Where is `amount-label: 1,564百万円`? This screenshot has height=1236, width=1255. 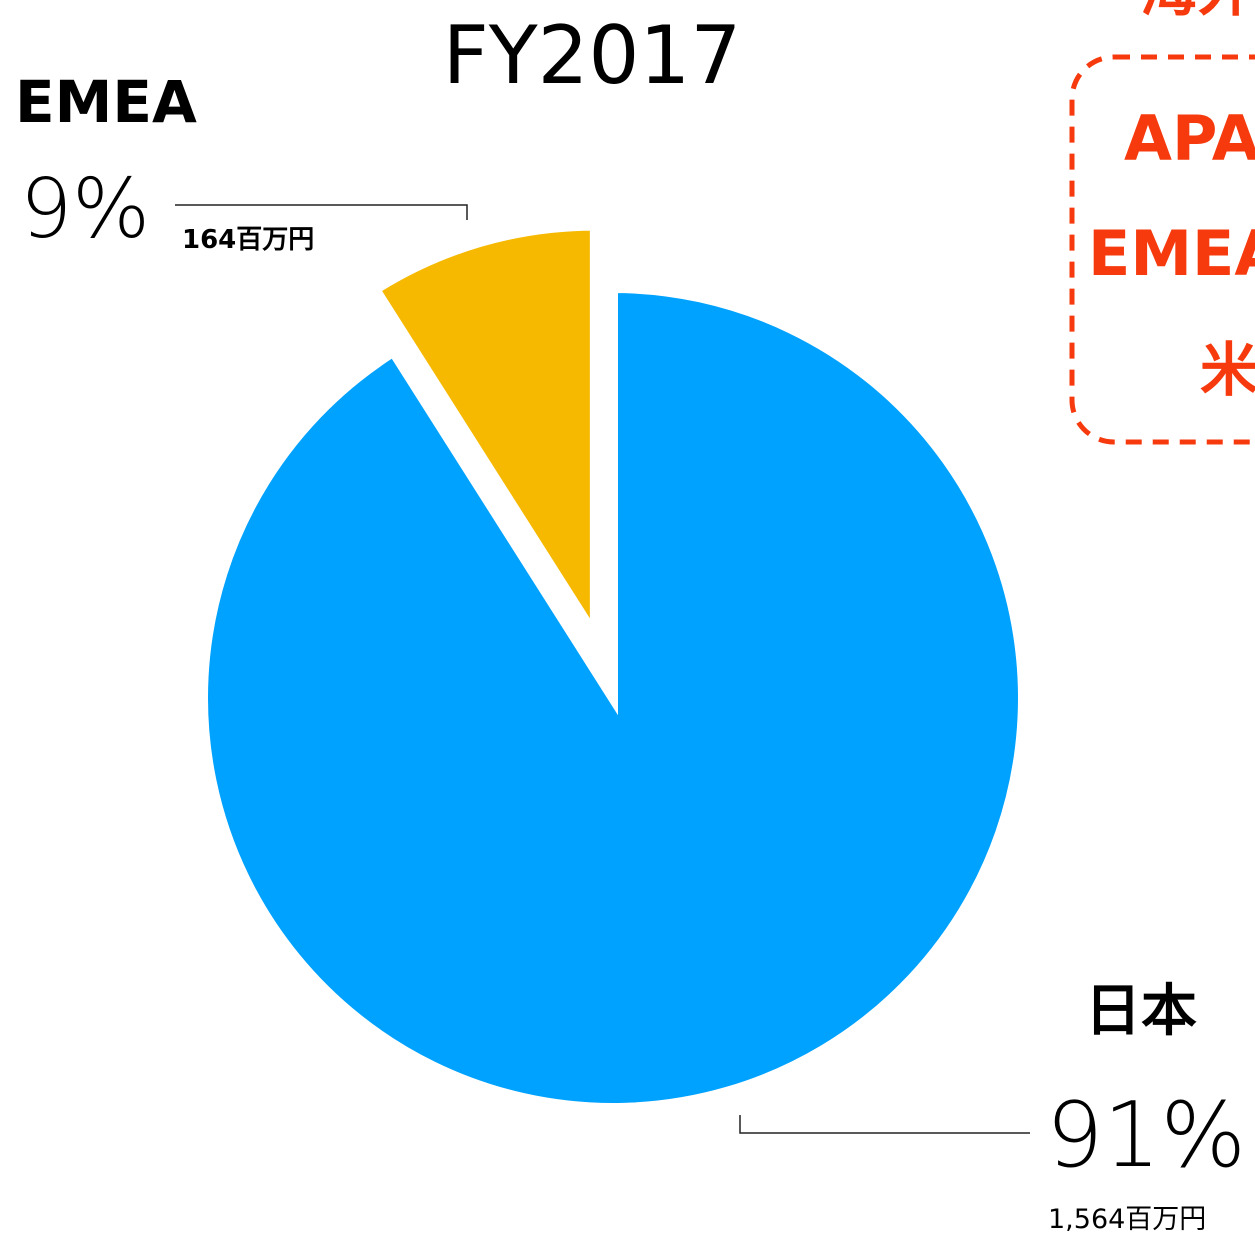 amount-label: 1,564百万円 is located at coordinates (1127, 1219).